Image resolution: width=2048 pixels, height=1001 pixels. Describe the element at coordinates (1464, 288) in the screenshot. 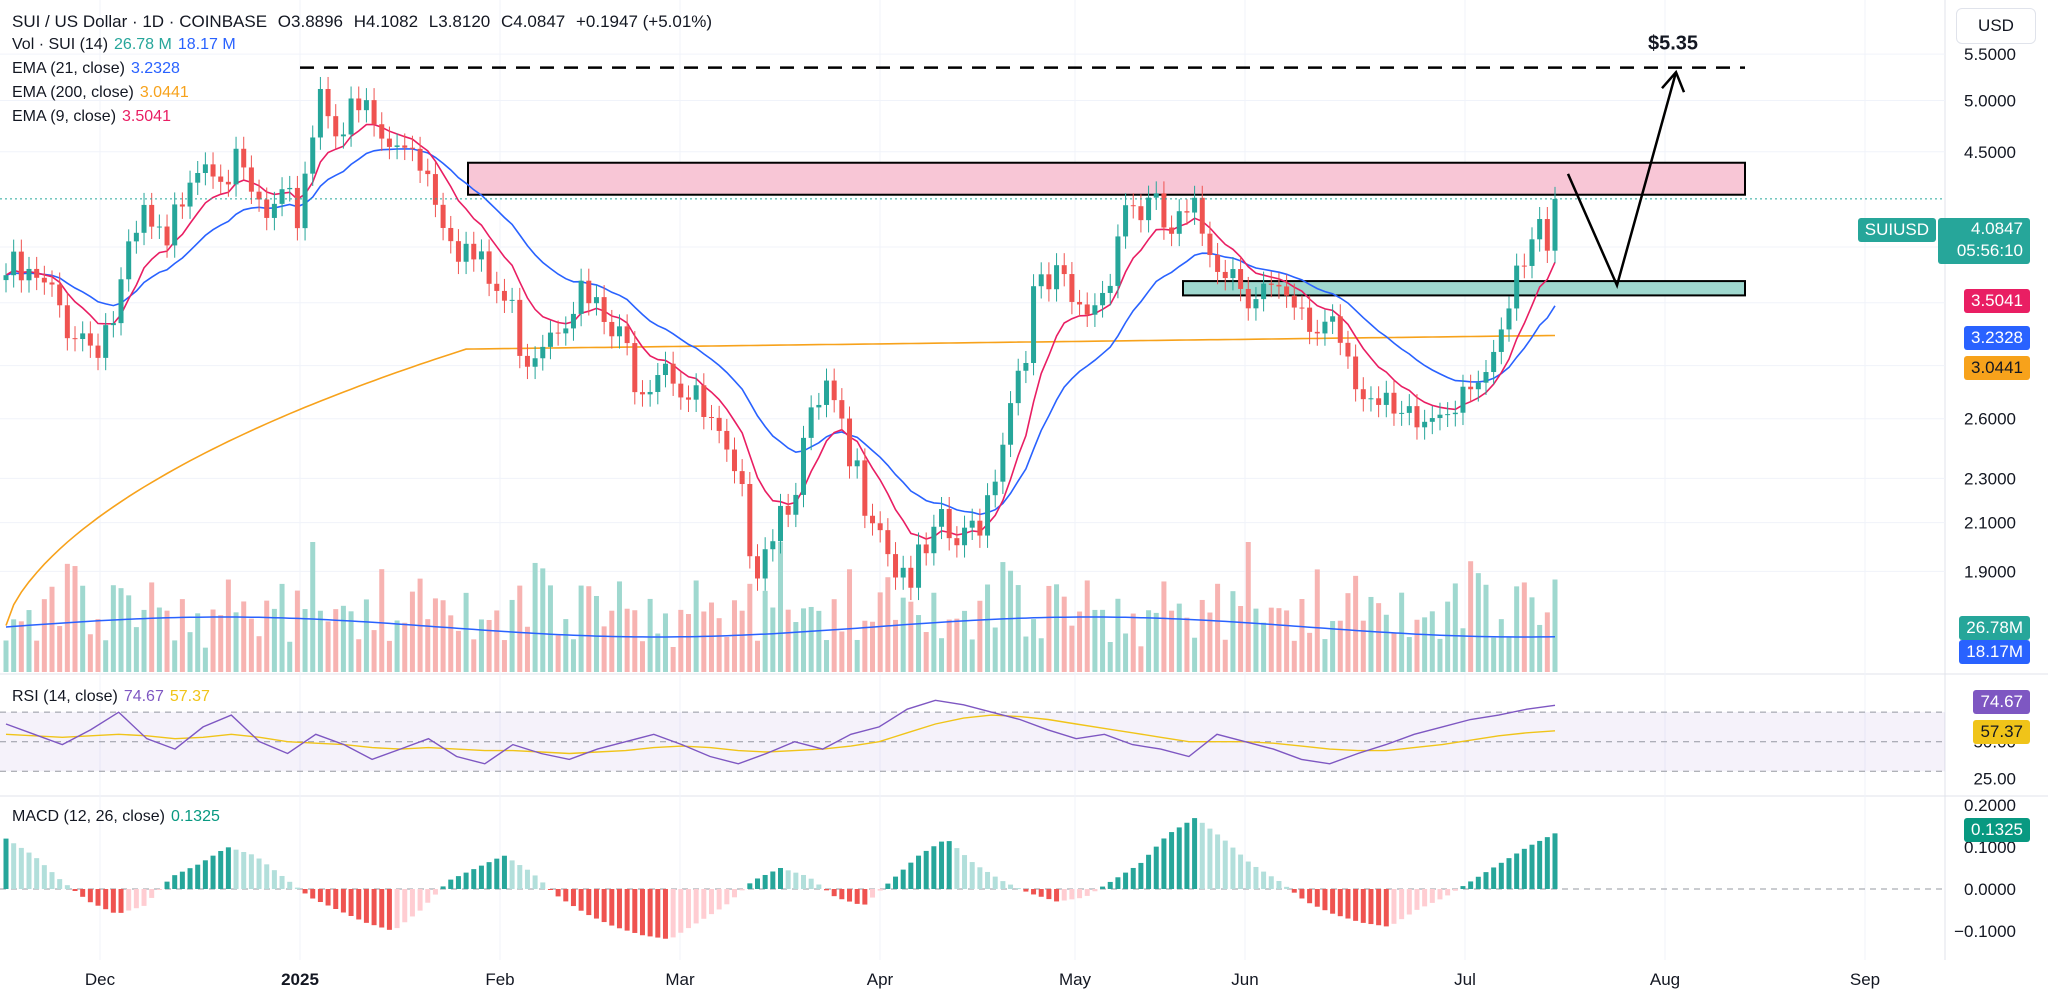

I see `support-zone` at that location.